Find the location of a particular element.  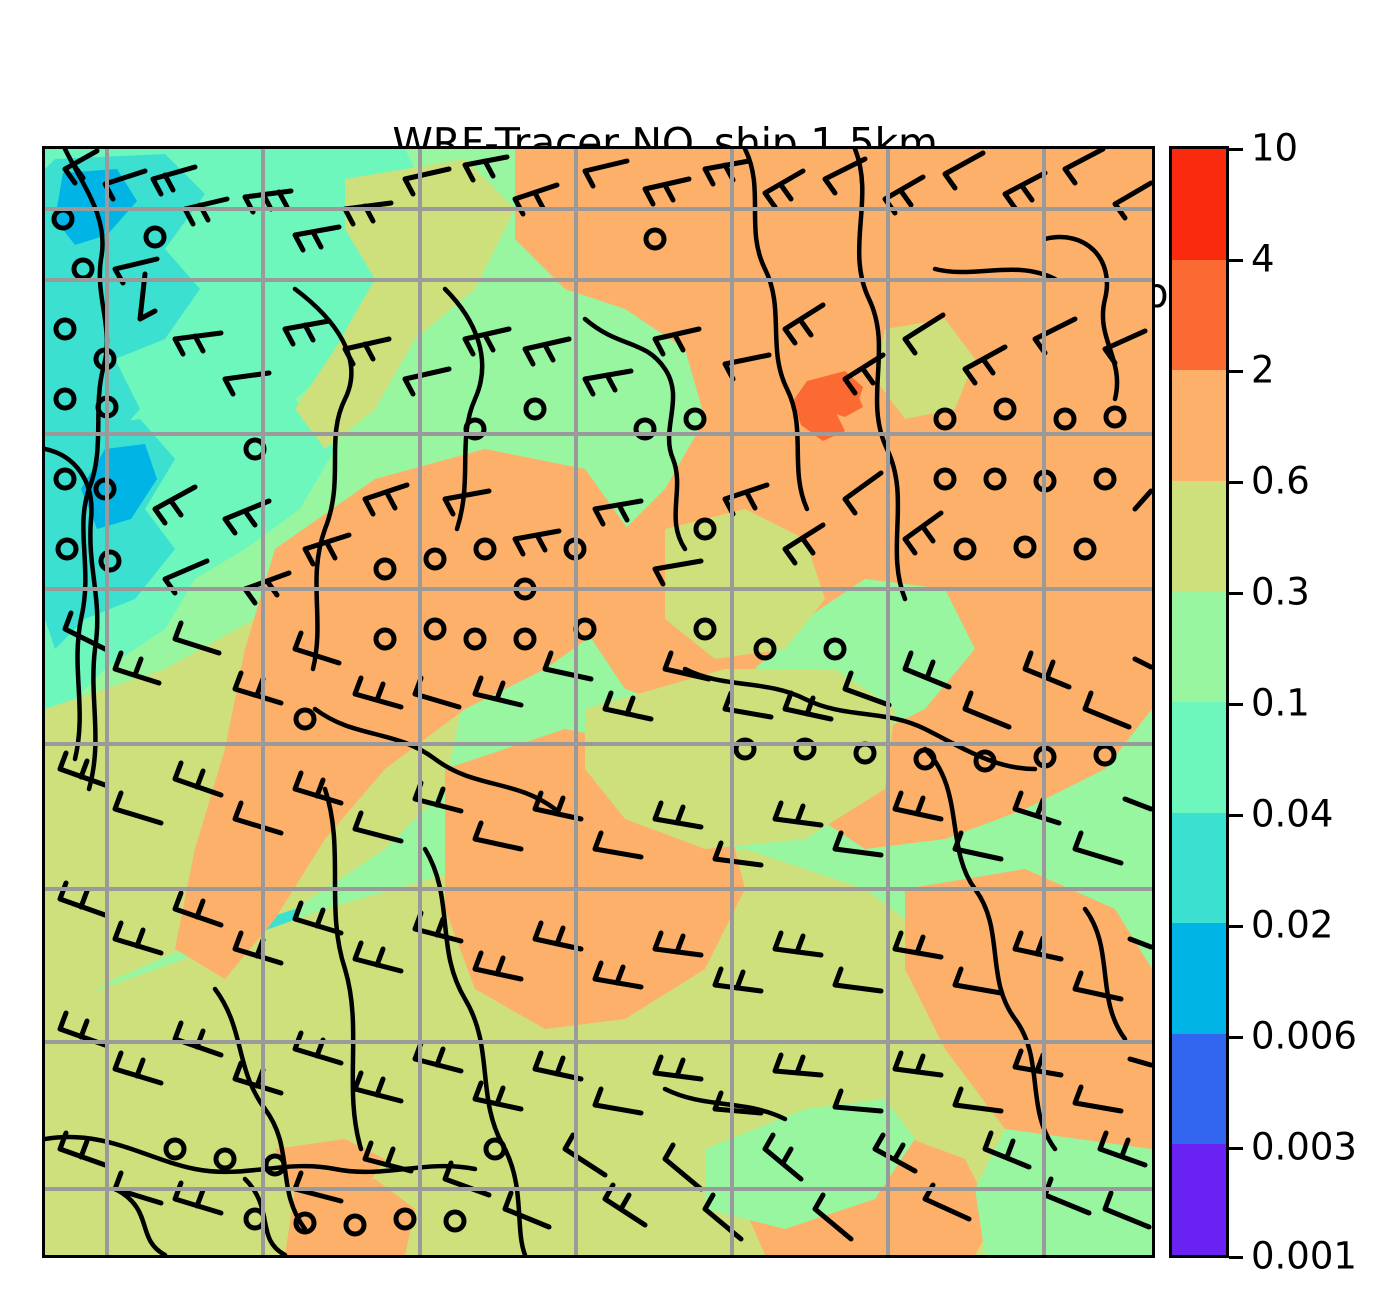

colorbar-tick-label: 10 is located at coordinates (1275, 148).